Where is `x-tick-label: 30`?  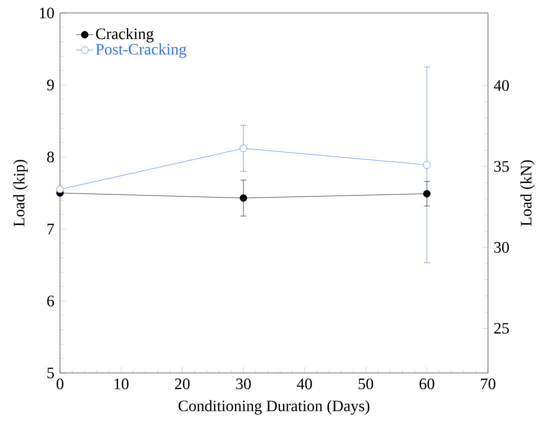 x-tick-label: 30 is located at coordinates (243, 384).